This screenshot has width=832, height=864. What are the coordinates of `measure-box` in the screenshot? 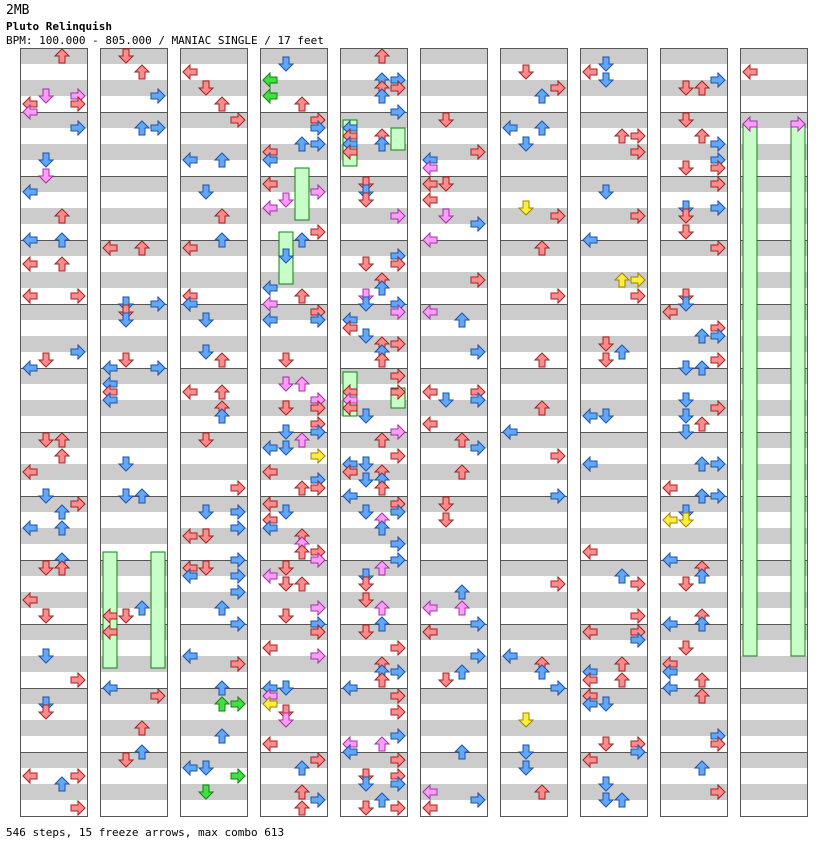 It's located at (694, 784).